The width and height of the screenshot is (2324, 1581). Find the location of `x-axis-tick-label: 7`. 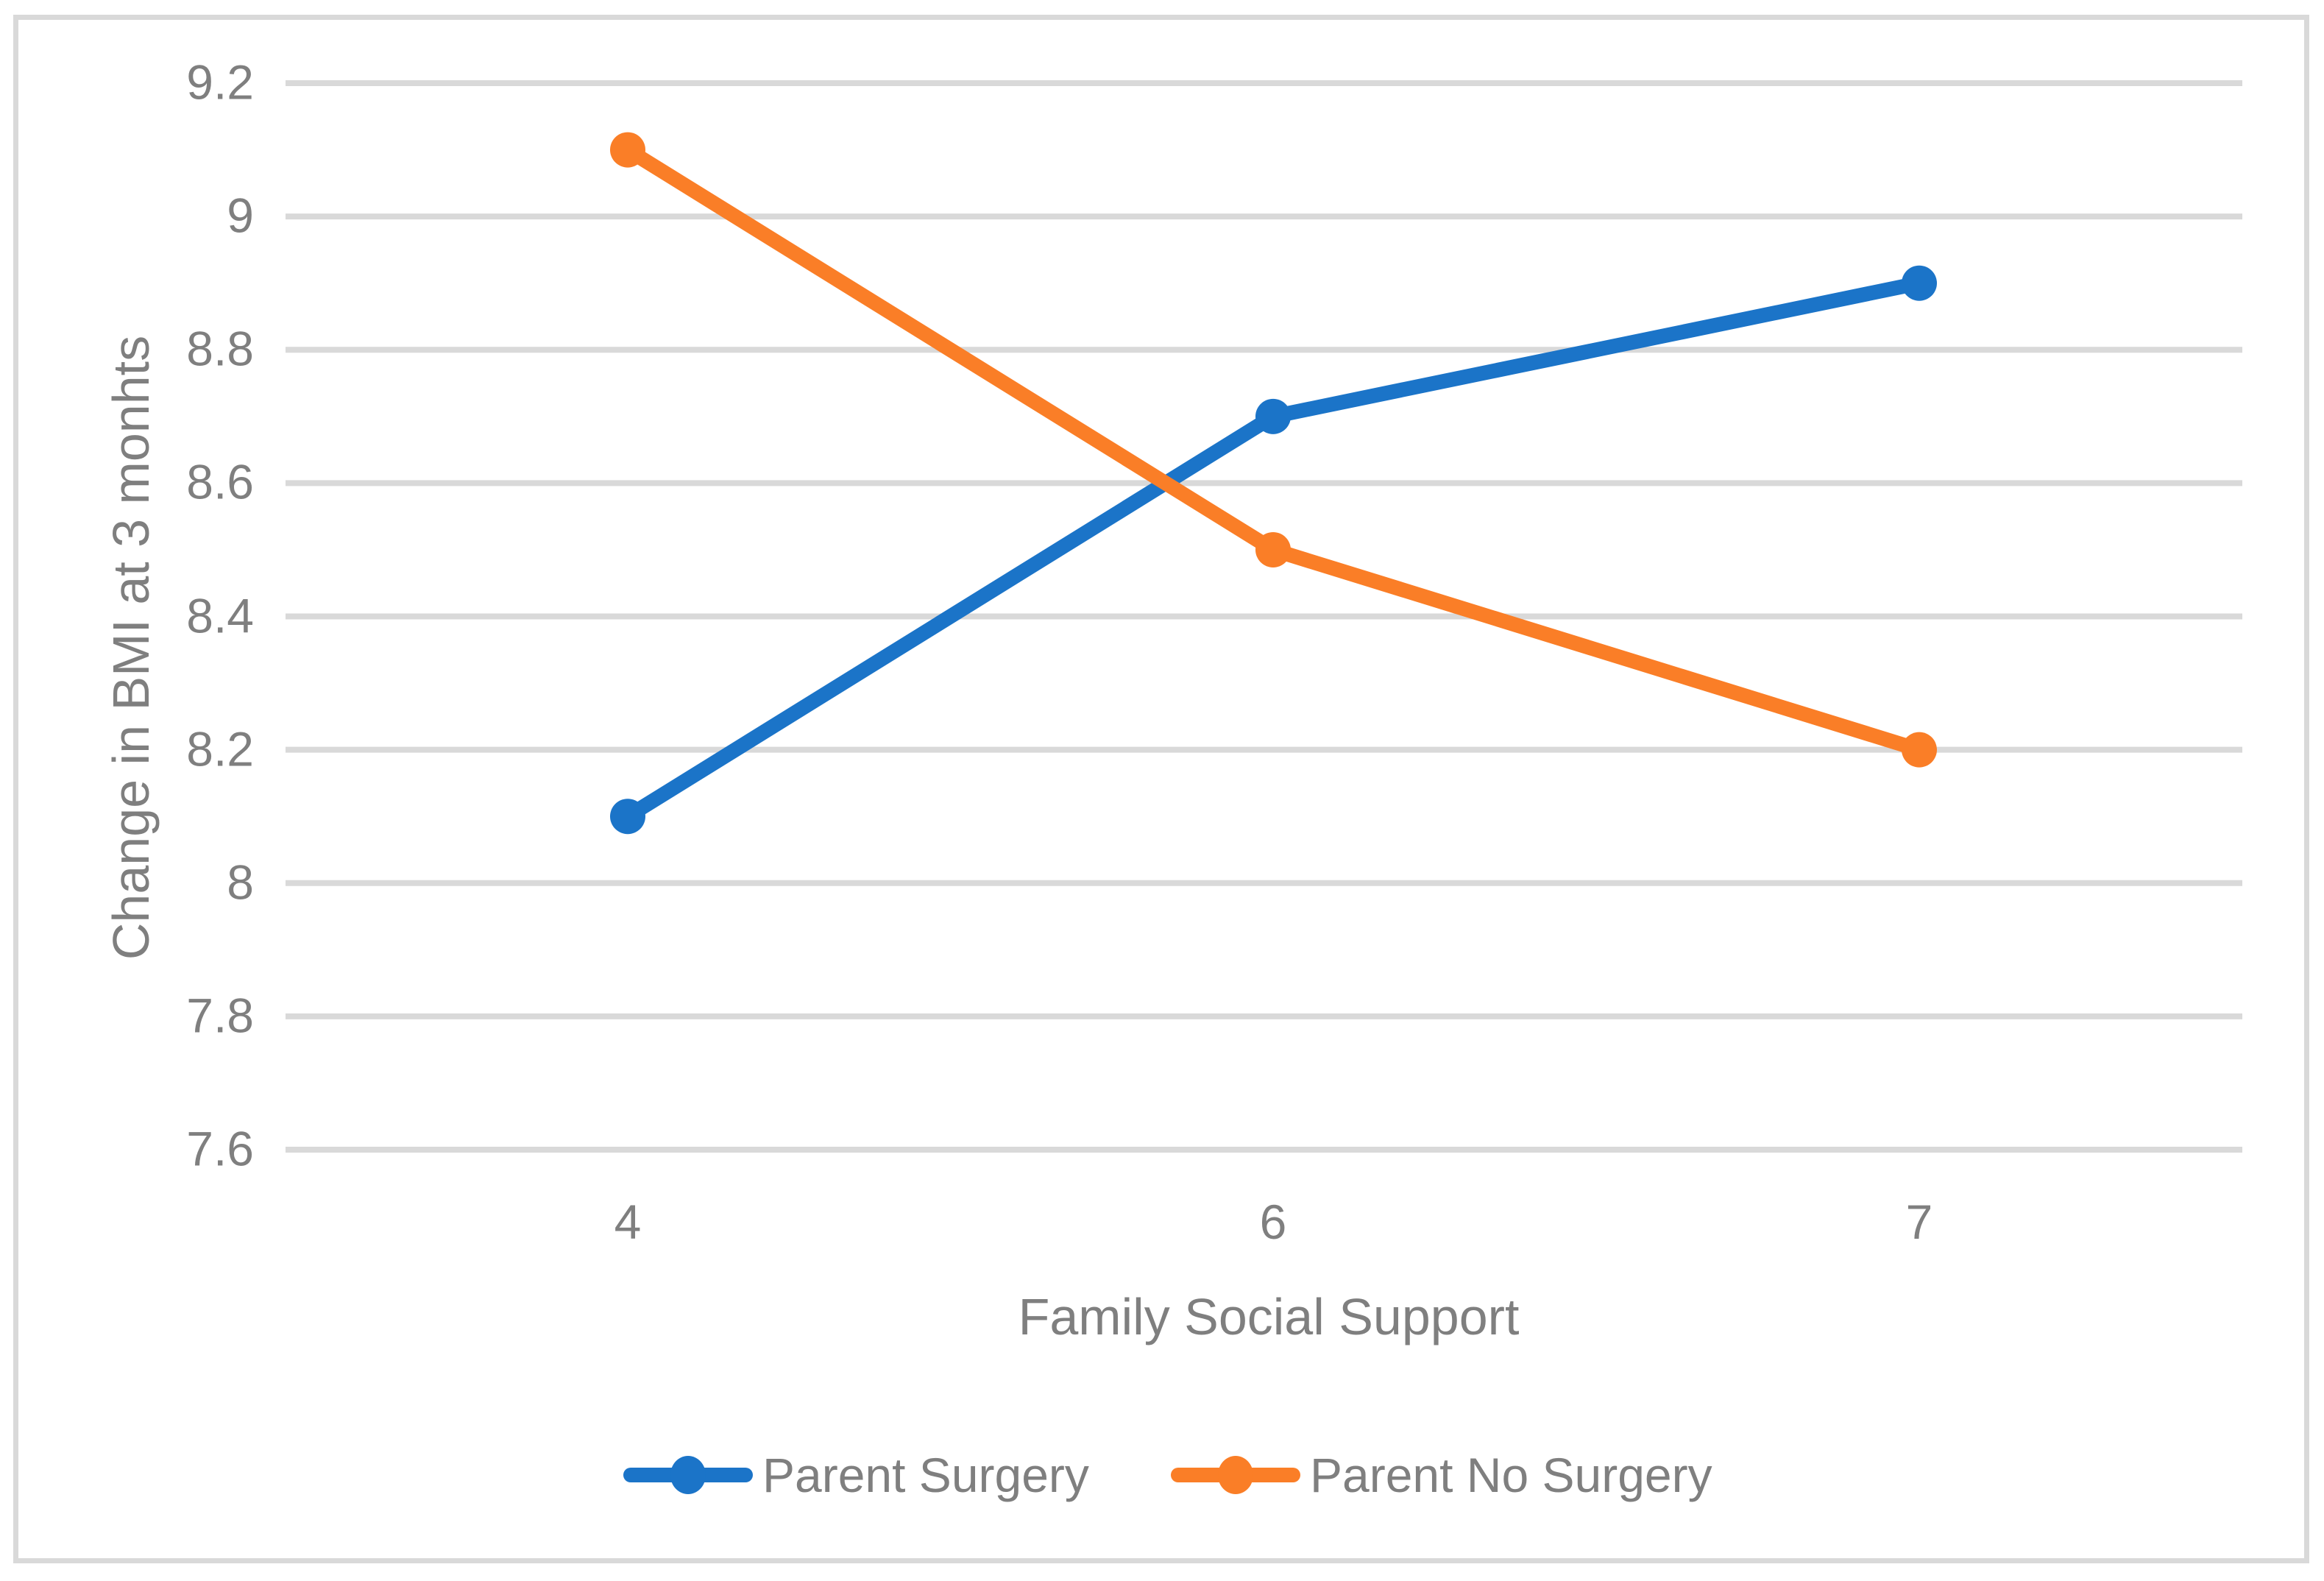

x-axis-tick-label: 7 is located at coordinates (1919, 1222).